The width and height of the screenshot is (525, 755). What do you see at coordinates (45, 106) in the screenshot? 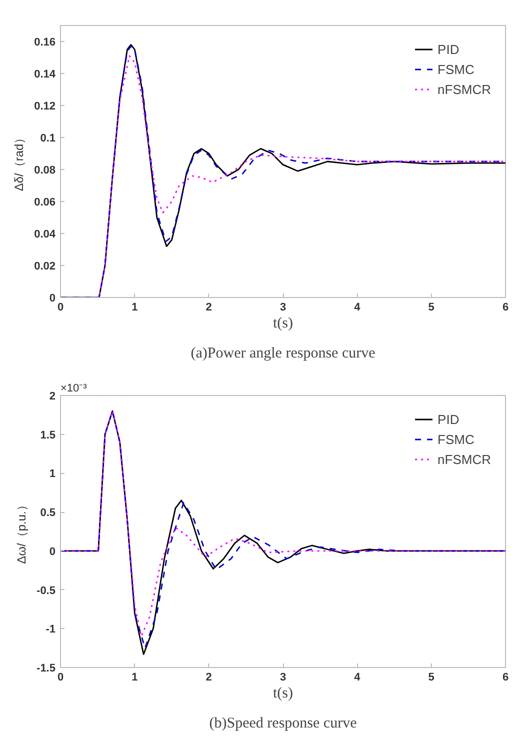
I see `y-tick-label: 0.12` at bounding box center [45, 106].